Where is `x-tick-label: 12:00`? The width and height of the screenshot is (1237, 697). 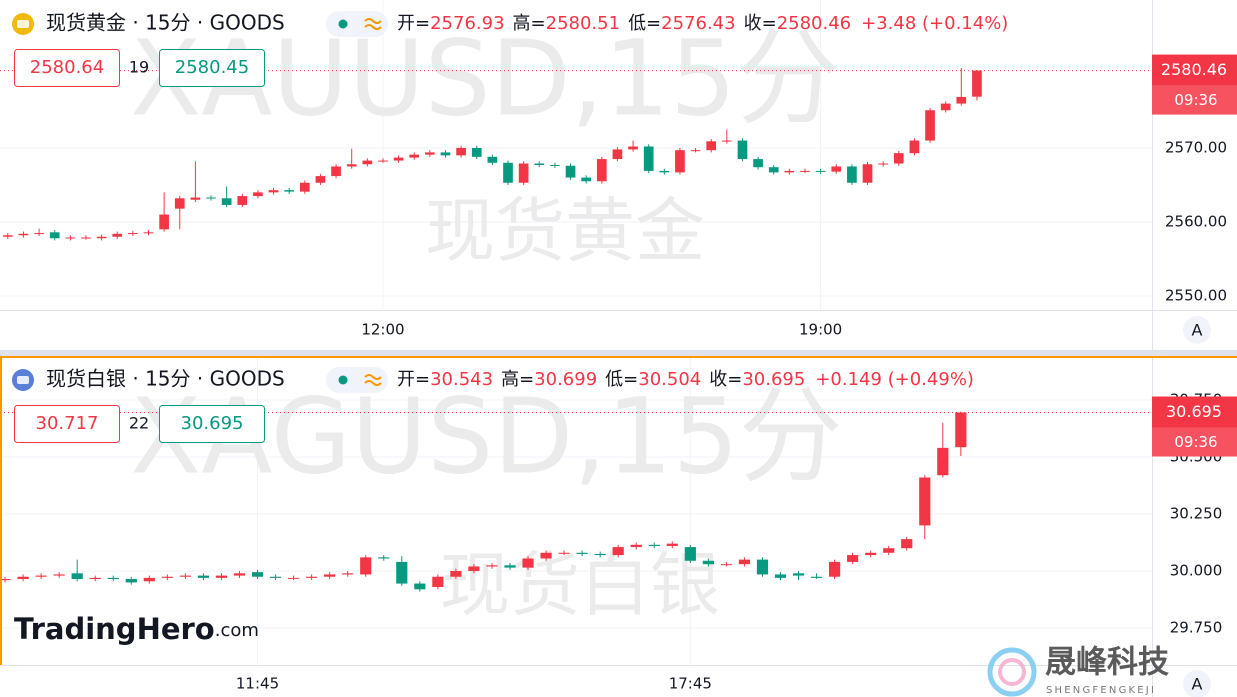 x-tick-label: 12:00 is located at coordinates (382, 330).